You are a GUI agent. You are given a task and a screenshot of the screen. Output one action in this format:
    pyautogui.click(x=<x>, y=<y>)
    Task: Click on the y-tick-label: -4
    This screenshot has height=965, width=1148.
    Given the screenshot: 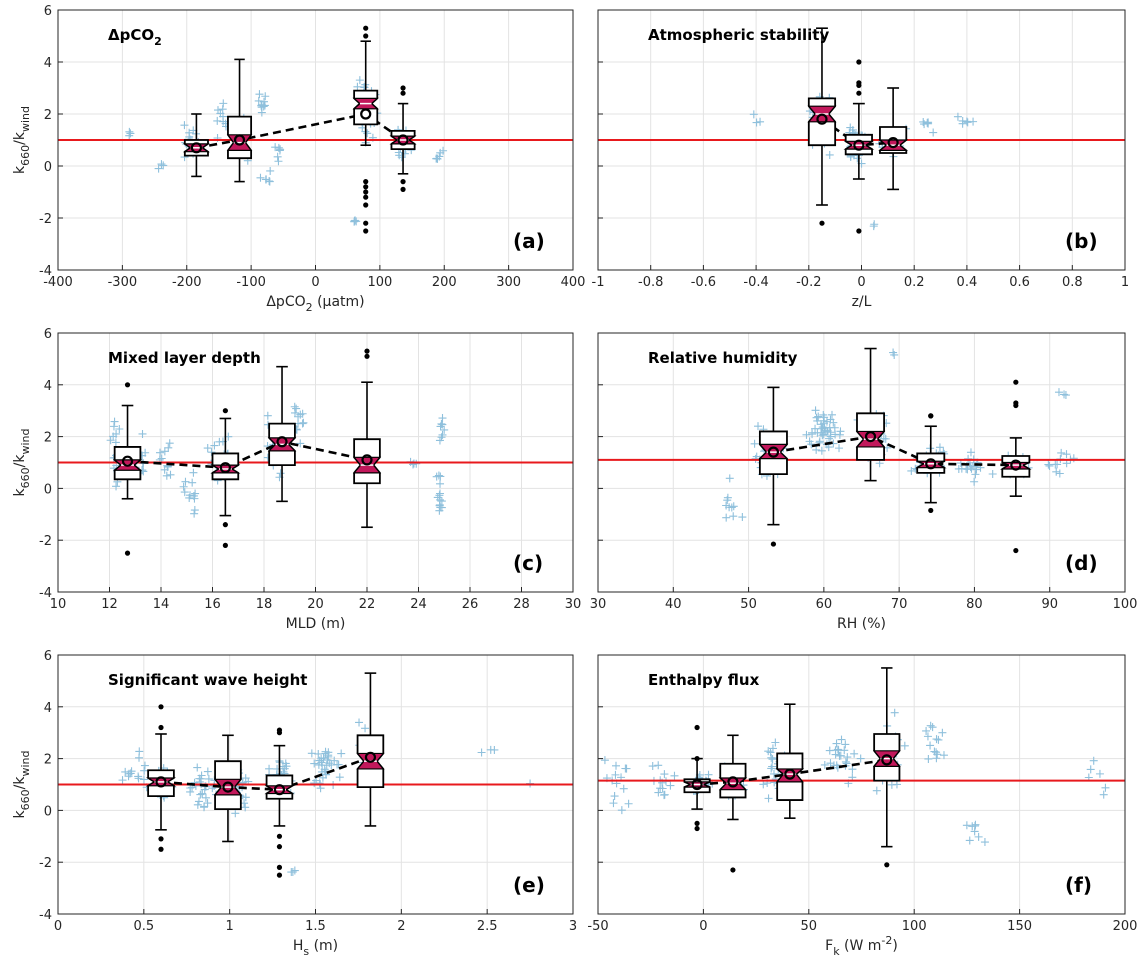 What is the action you would take?
    pyautogui.click(x=45, y=915)
    